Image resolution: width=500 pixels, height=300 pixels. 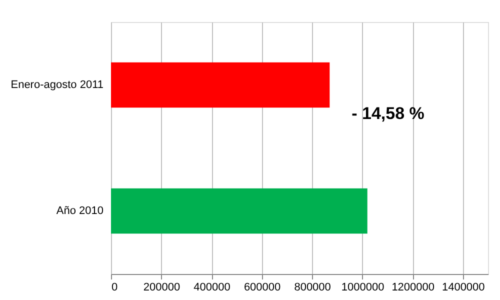 What do you see at coordinates (362, 288) in the screenshot?
I see `x-tick-label: 1000000` at bounding box center [362, 288].